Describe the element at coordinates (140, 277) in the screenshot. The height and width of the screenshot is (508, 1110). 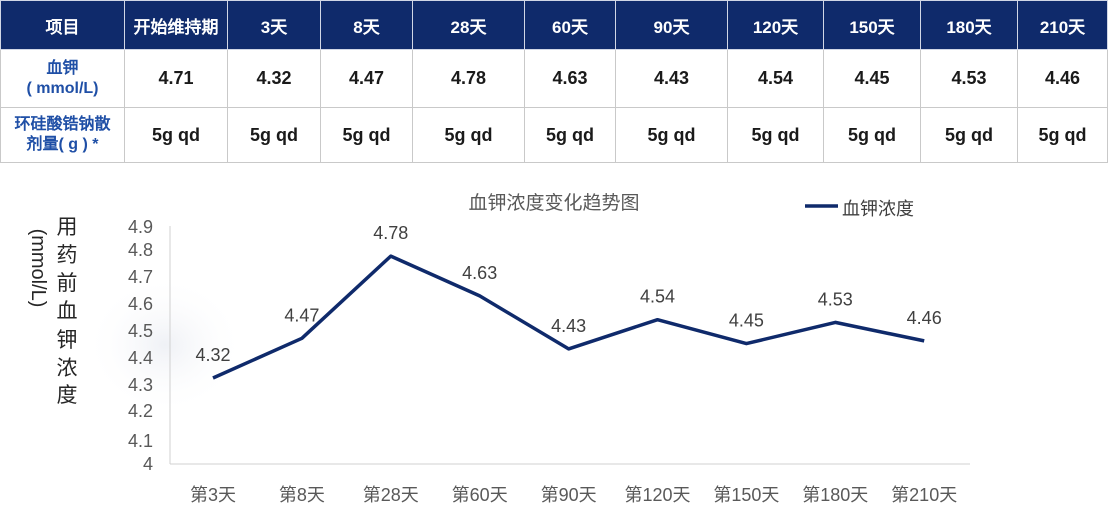
I see `y-tick-label: 4.7` at that location.